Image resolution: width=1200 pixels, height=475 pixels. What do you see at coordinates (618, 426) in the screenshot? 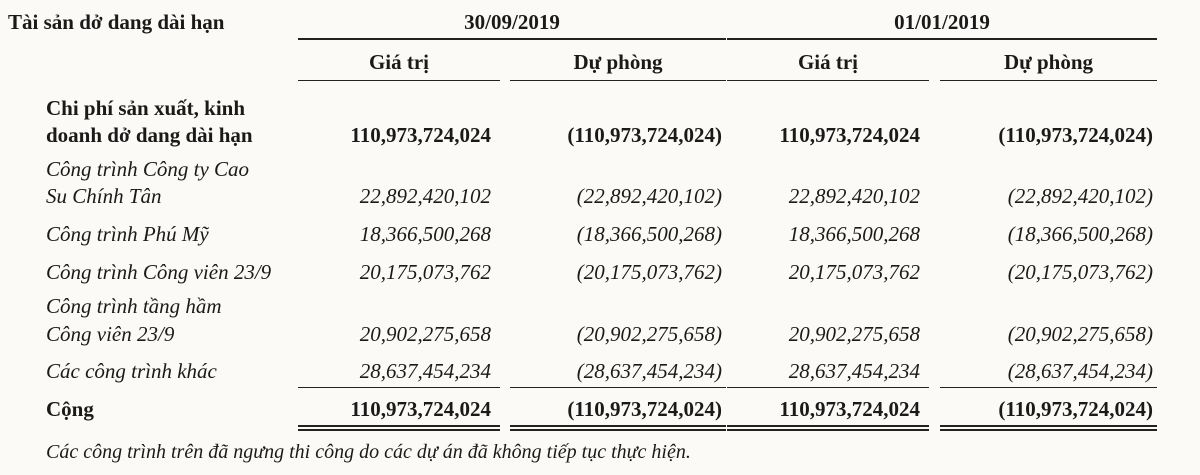
I see `total-double-rule-2a` at bounding box center [618, 426].